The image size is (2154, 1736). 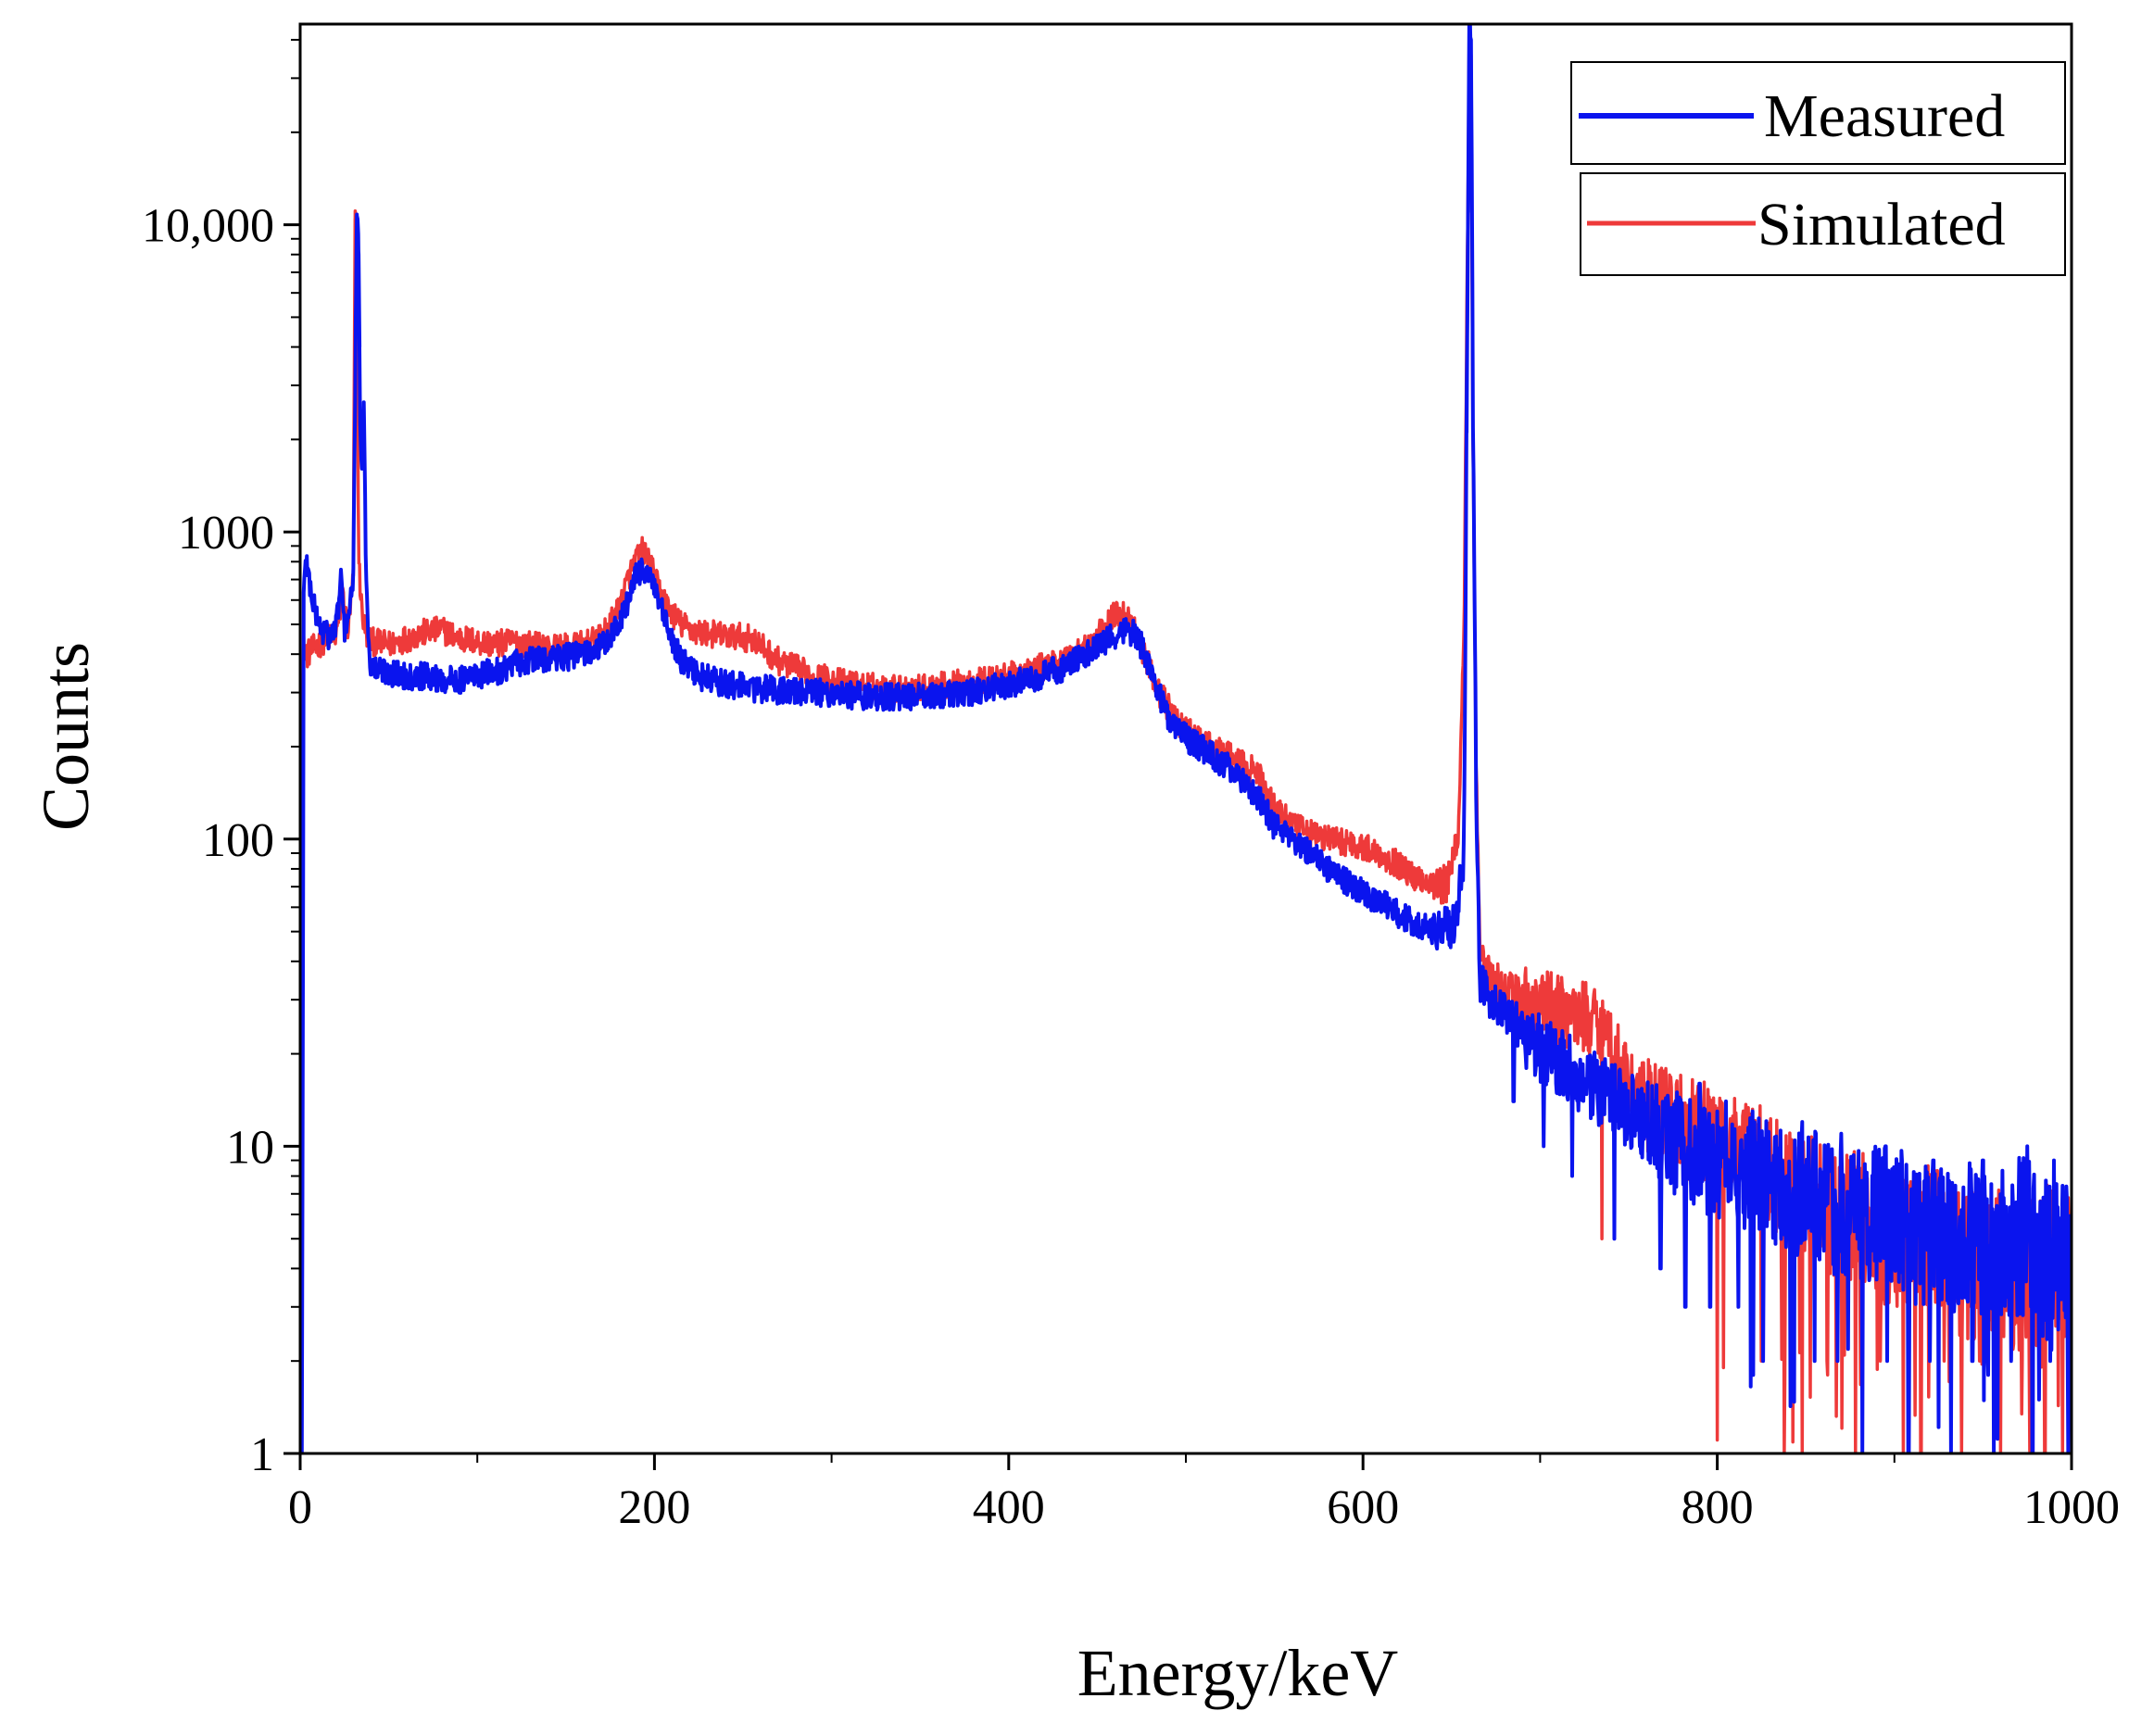 I want to click on x-tick-label: 400, so click(x=1009, y=1507).